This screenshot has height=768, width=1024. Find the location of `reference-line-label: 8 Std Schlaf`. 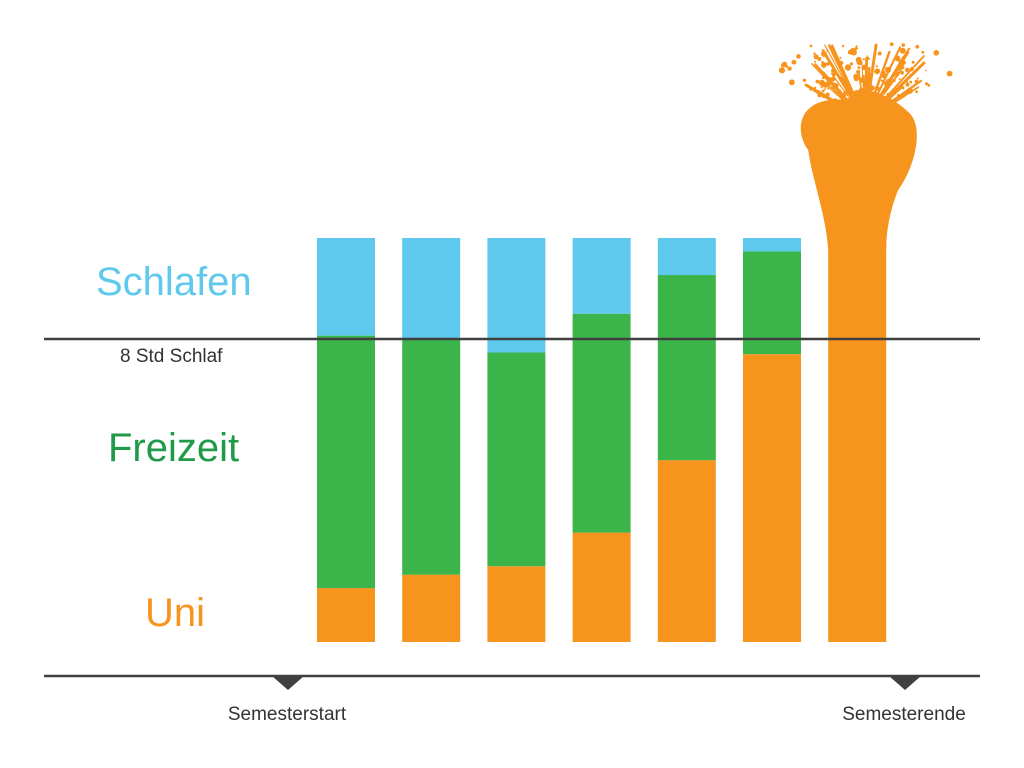

reference-line-label: 8 Std Schlaf is located at coordinates (171, 356).